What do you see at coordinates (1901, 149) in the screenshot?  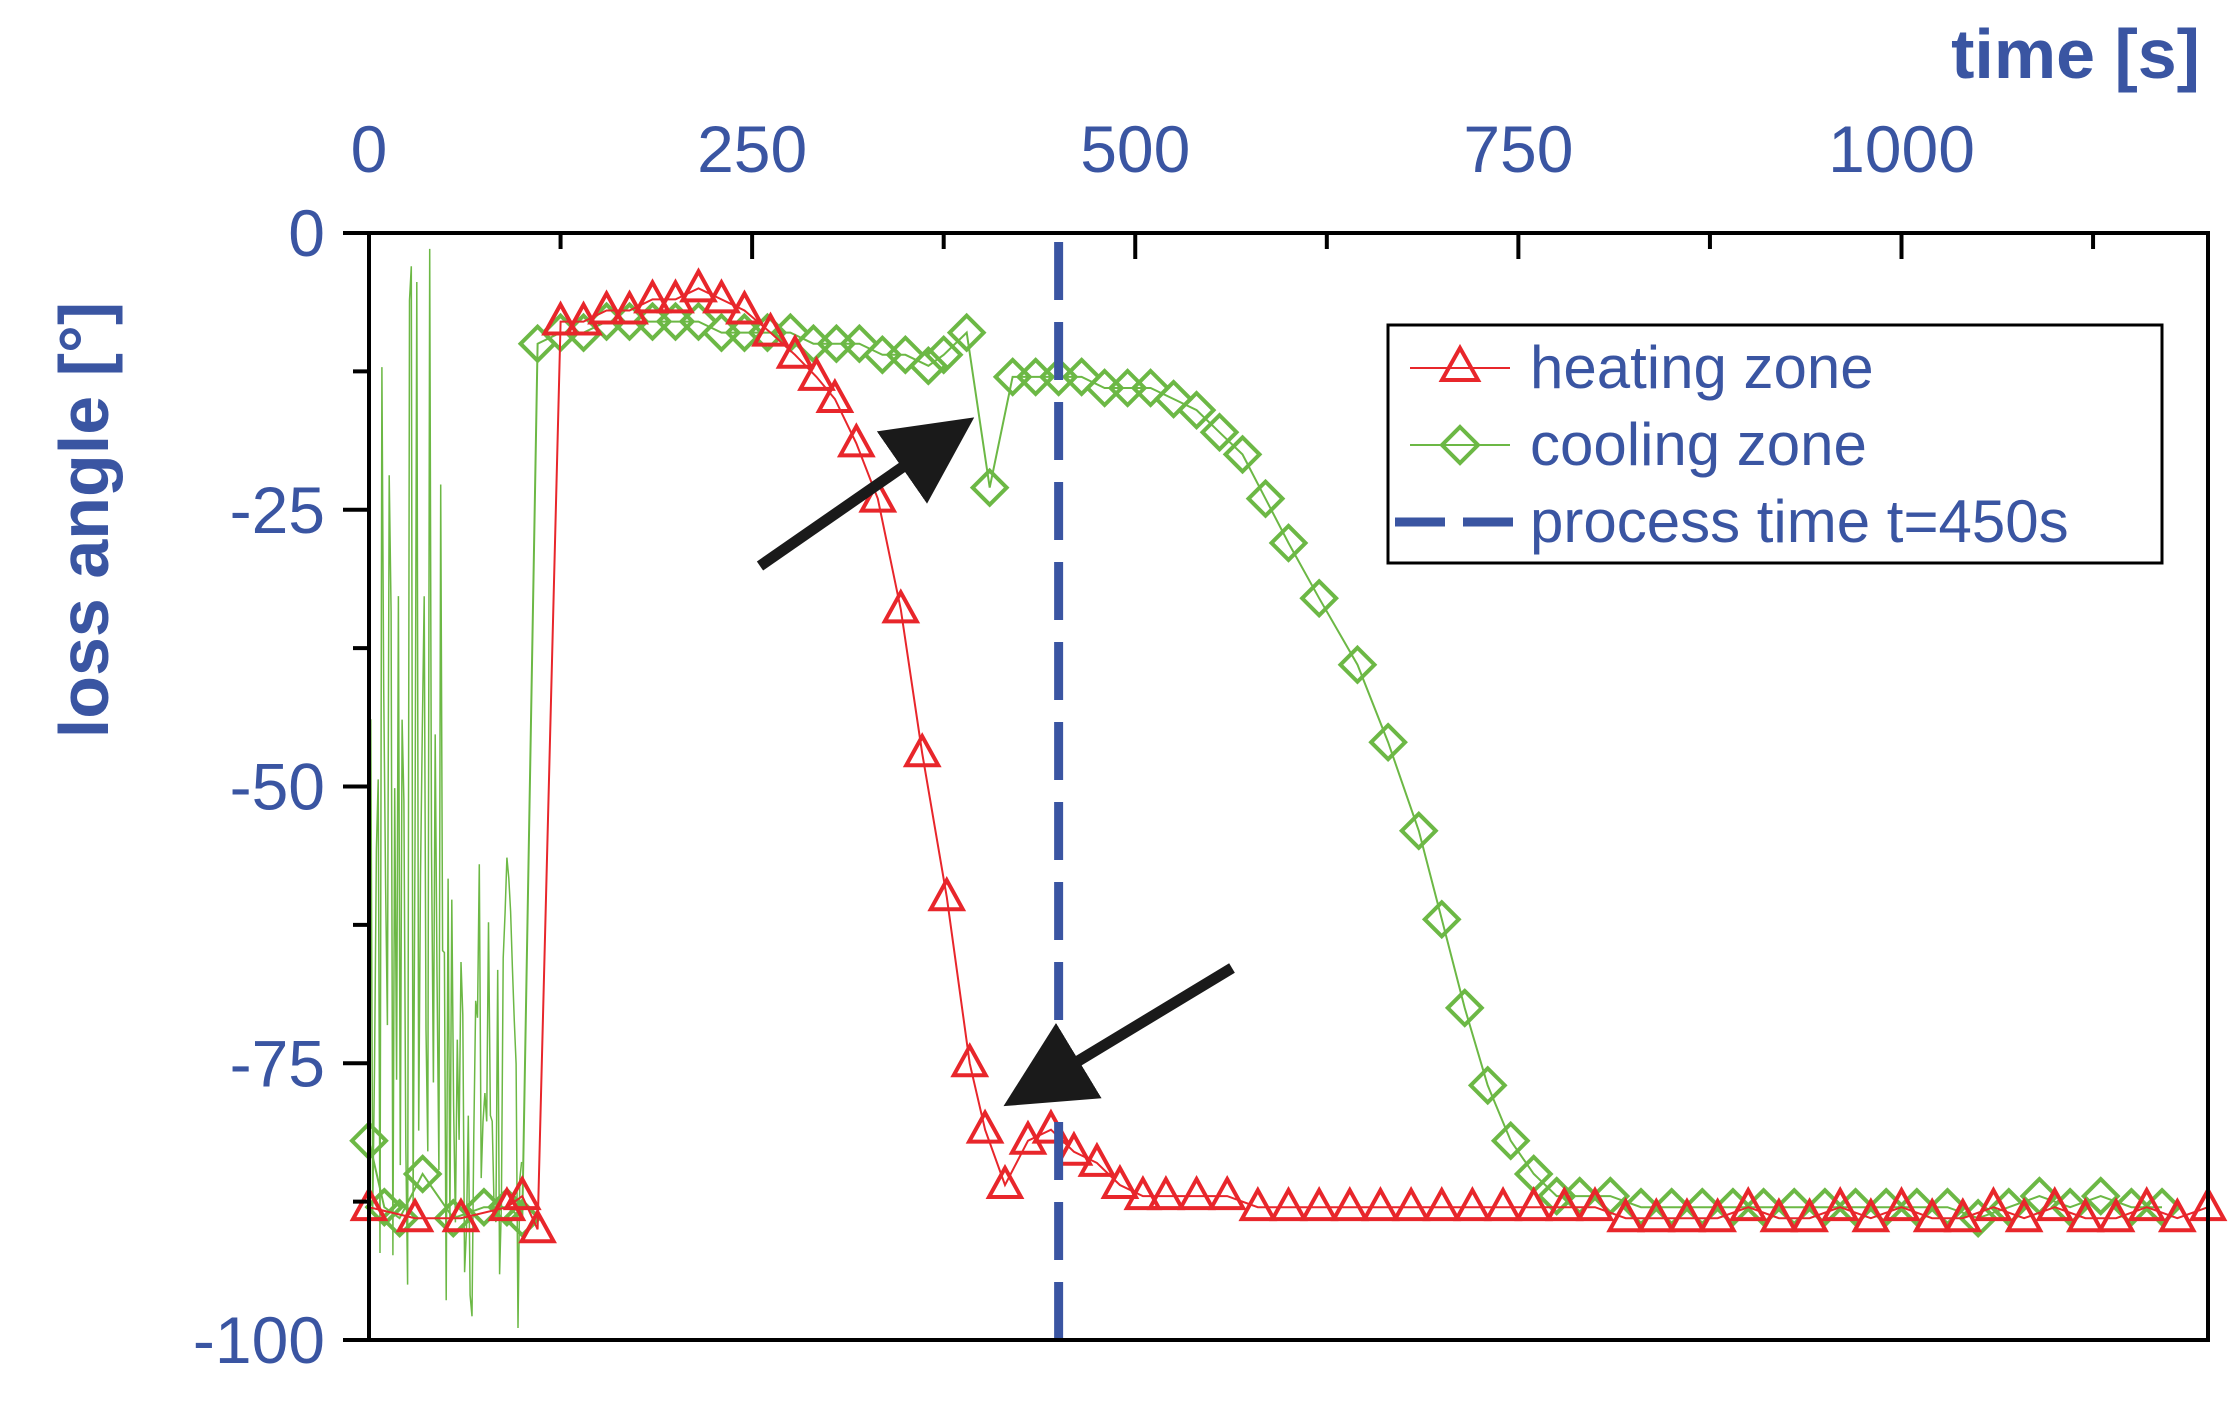 I see `x-tick-label: 1000` at bounding box center [1901, 149].